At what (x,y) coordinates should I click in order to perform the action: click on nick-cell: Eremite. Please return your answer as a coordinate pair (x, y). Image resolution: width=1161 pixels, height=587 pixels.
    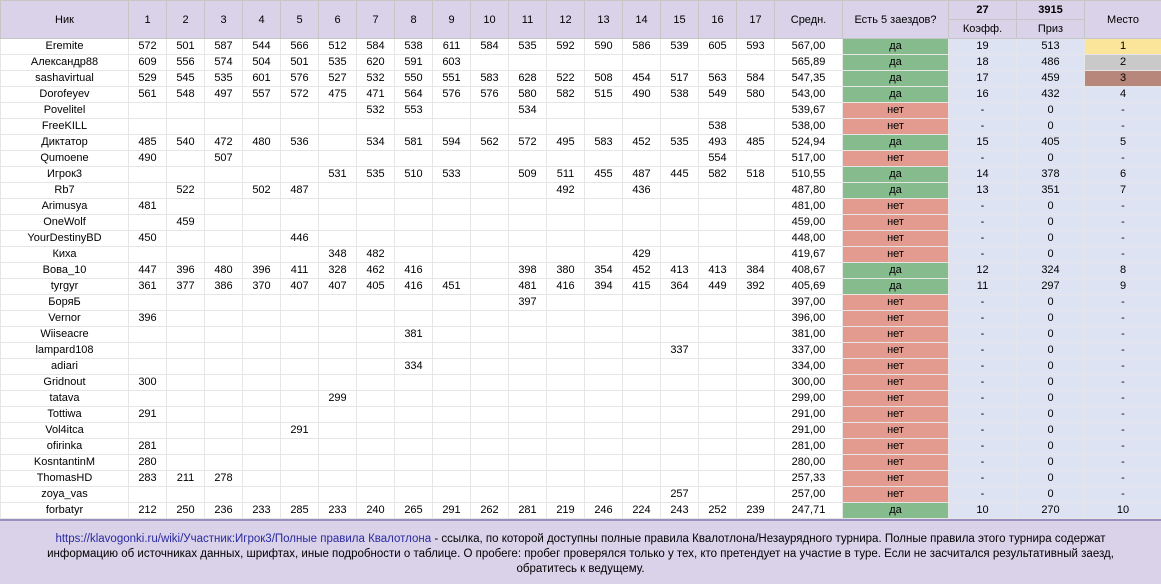
    Looking at the image, I should click on (64, 46).